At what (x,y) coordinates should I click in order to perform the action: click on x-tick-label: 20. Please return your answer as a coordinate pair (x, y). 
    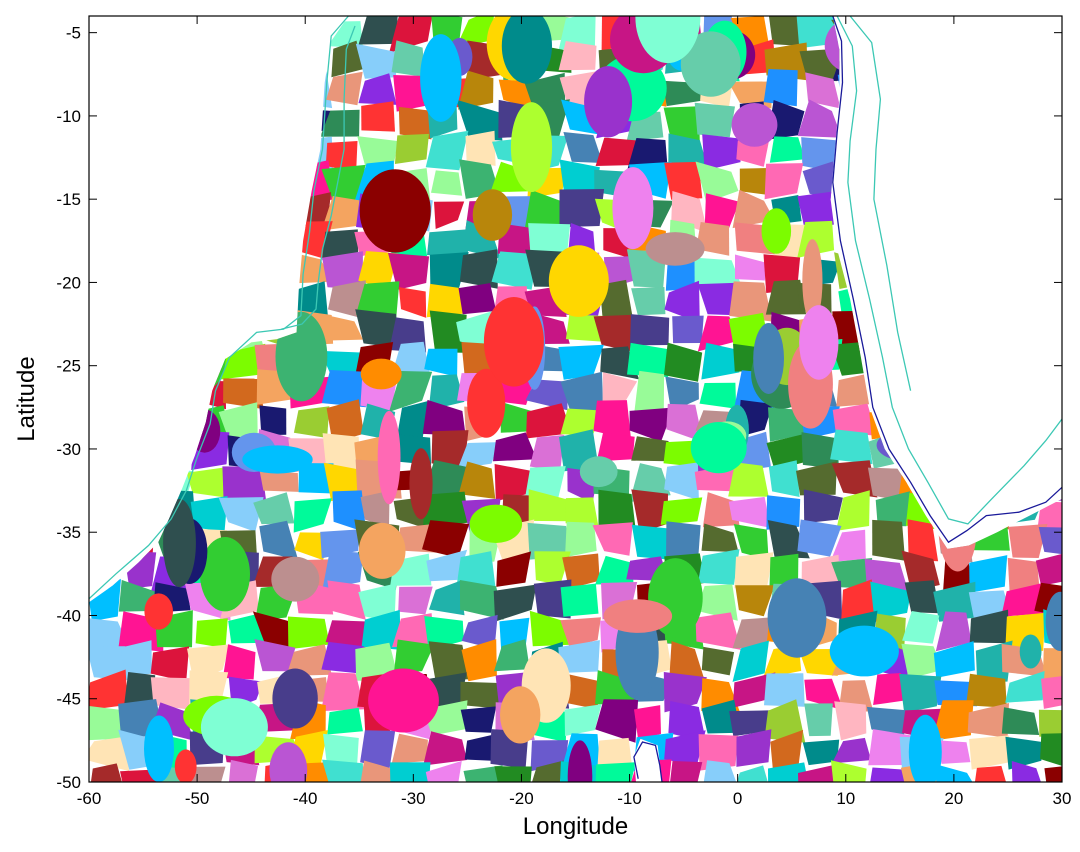
    Looking at the image, I should click on (953, 798).